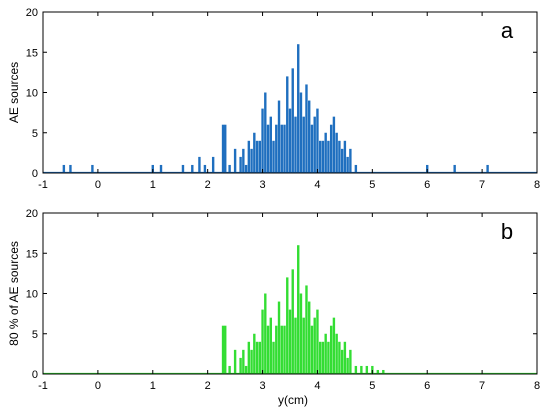  Describe the element at coordinates (208, 185) in the screenshot. I see `panel-a-x-tick-label: 2` at that location.